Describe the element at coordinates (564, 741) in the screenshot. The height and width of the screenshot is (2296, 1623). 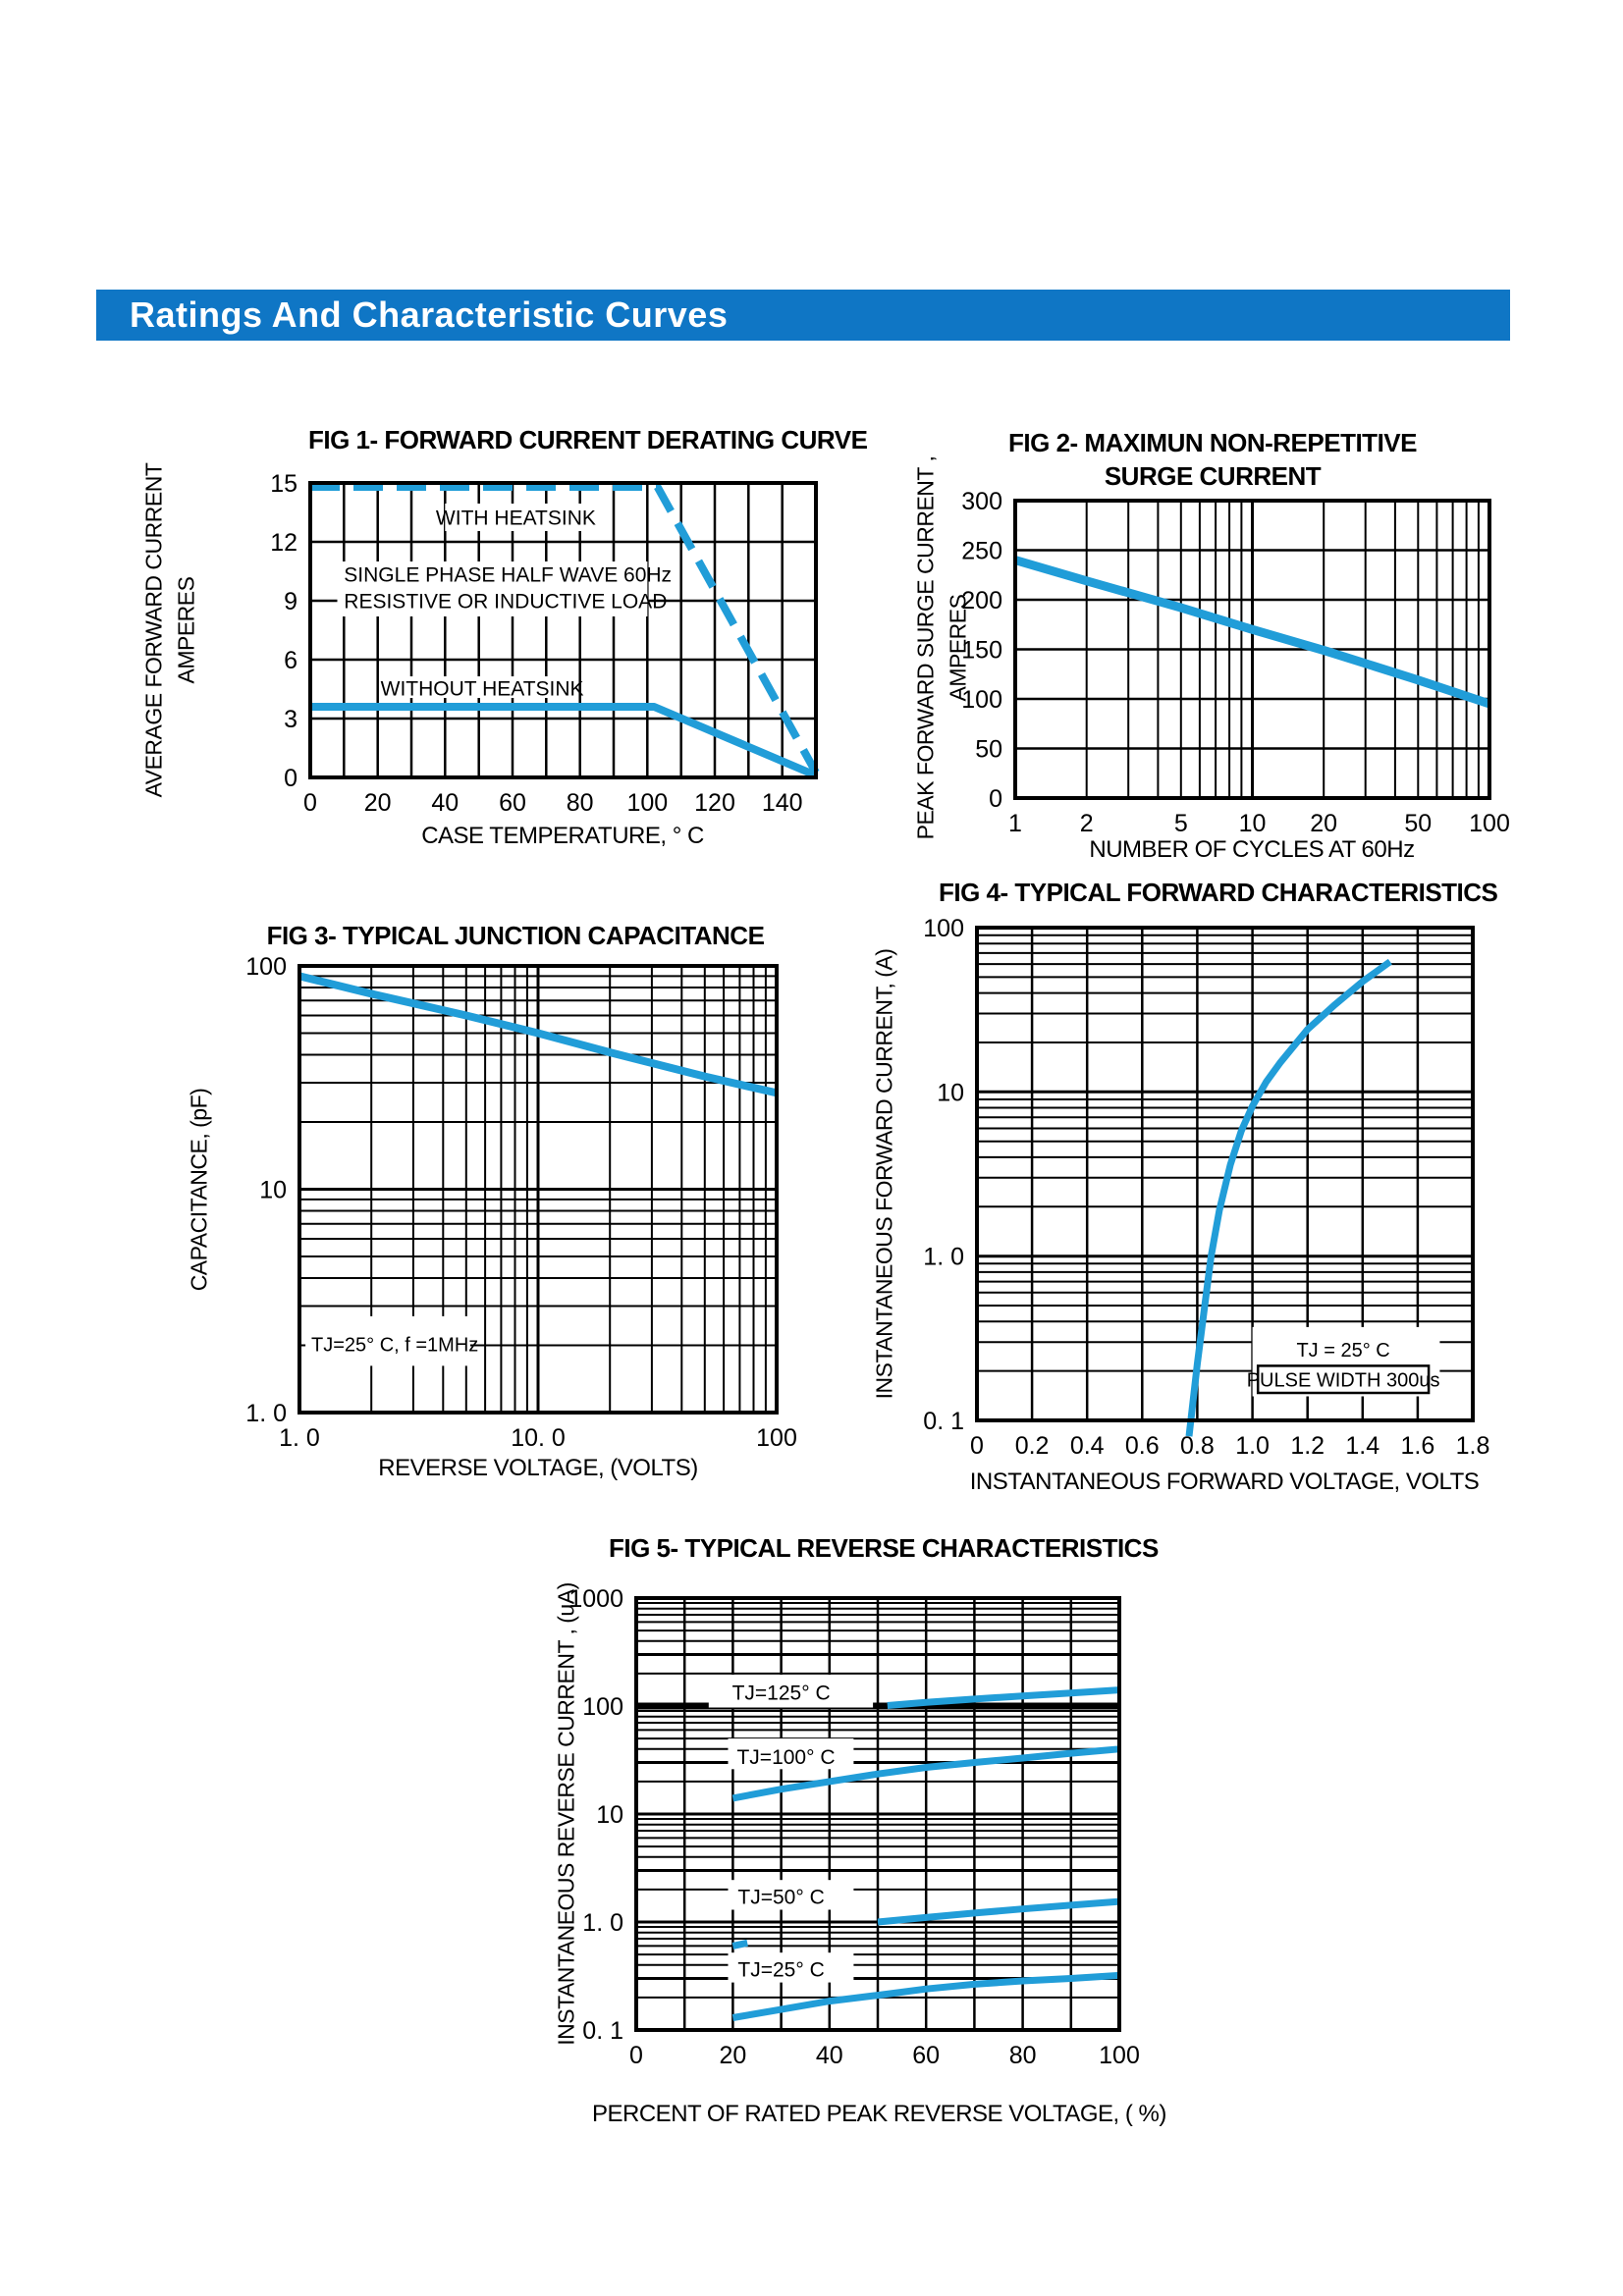
I see `curve-without-heatsink` at that location.